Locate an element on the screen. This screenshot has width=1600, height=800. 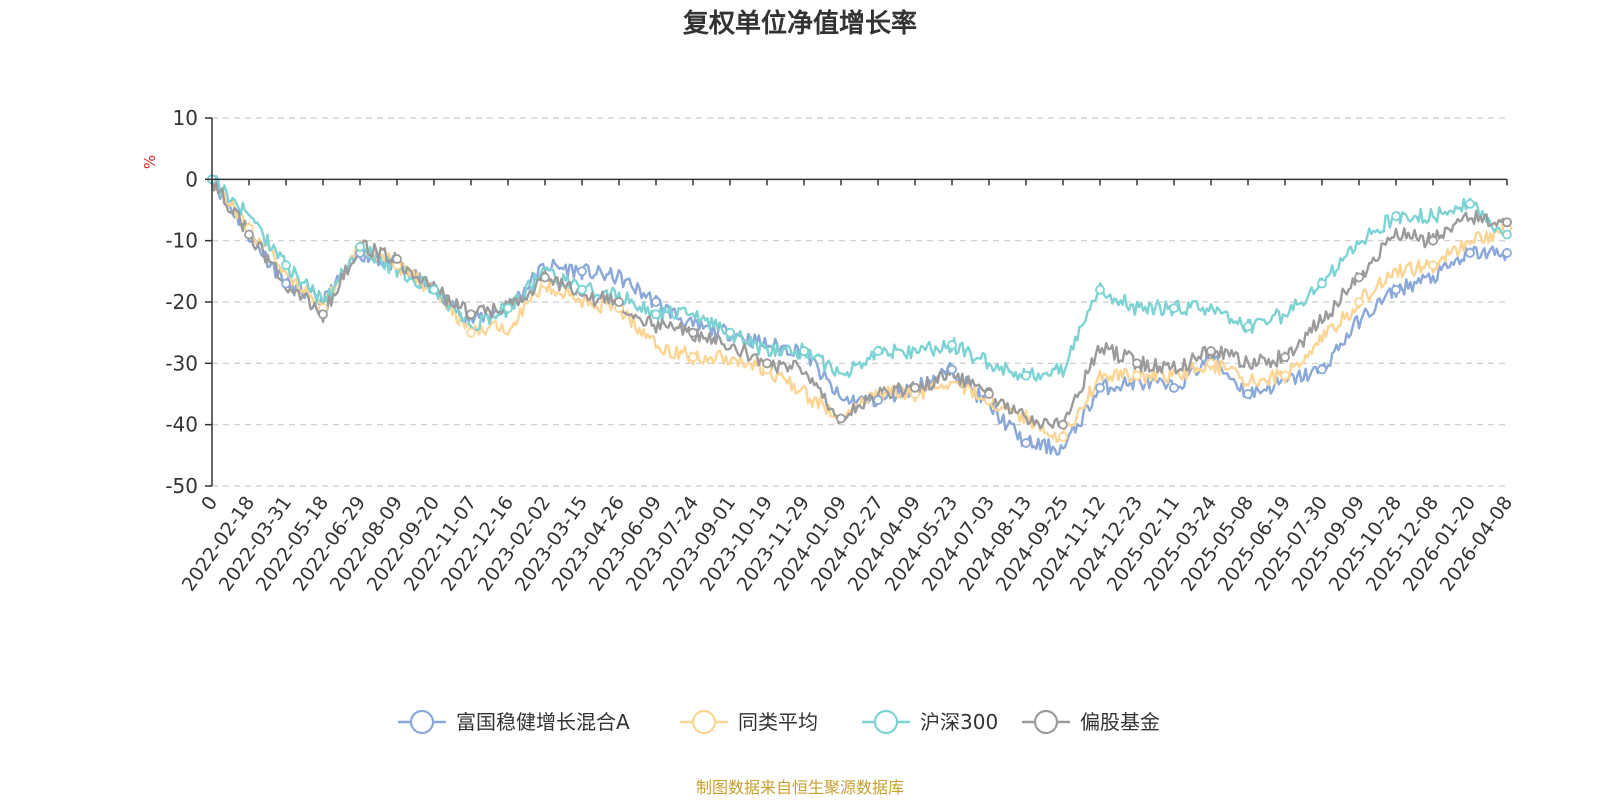
legend-label: 同类平均 is located at coordinates (778, 722).